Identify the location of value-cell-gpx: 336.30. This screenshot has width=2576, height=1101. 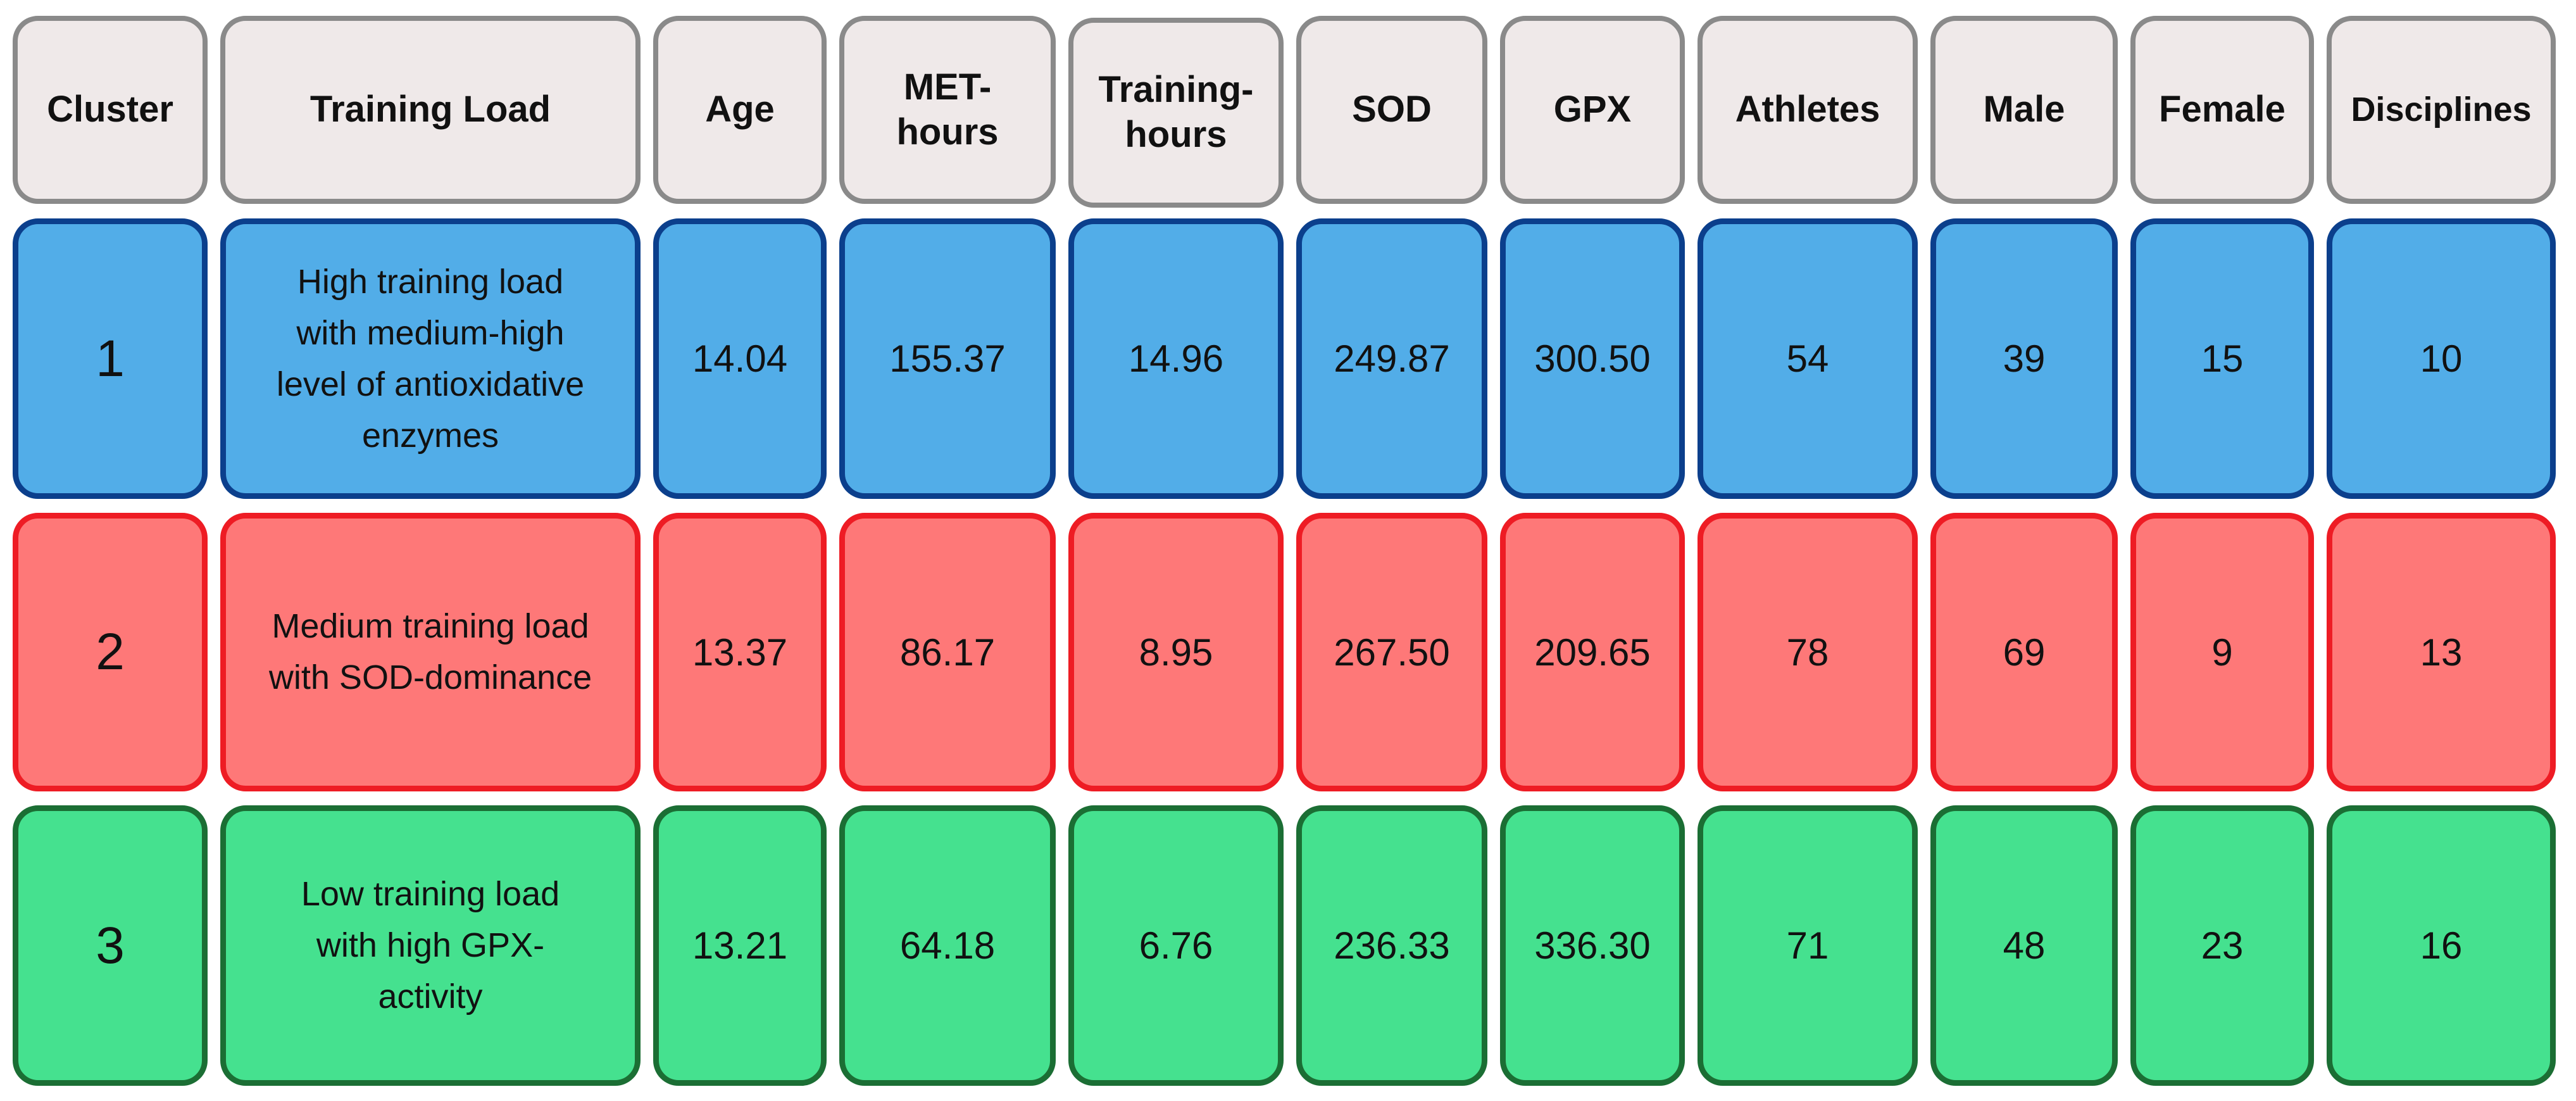
(1592, 945).